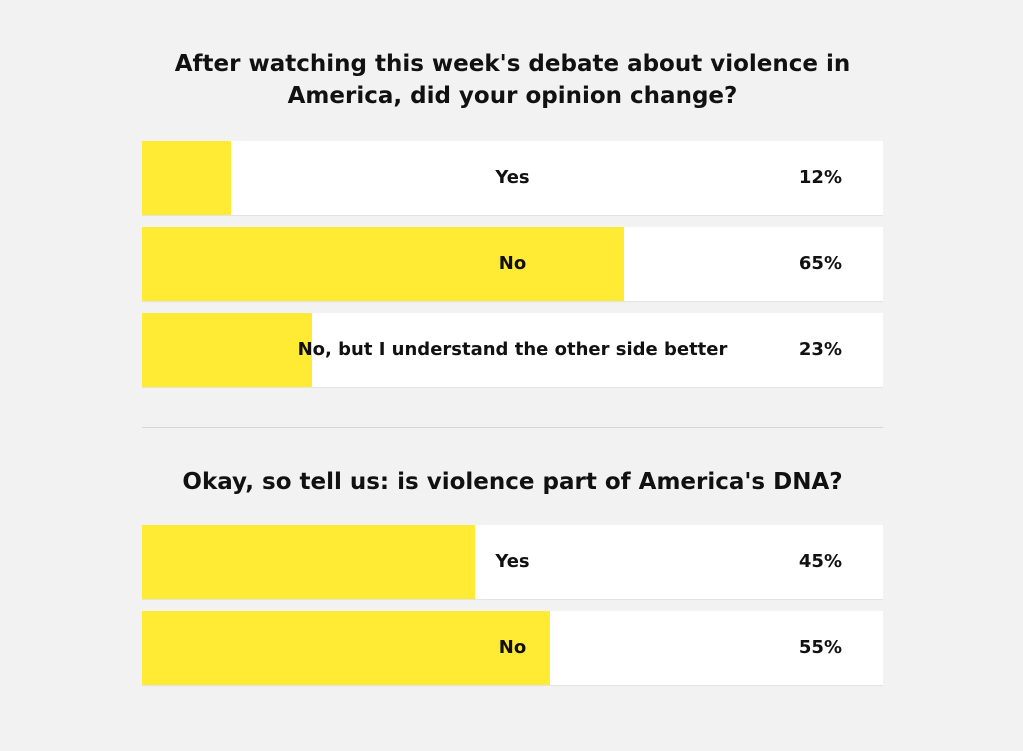  I want to click on poll-option-no: No 55%, so click(512, 648).